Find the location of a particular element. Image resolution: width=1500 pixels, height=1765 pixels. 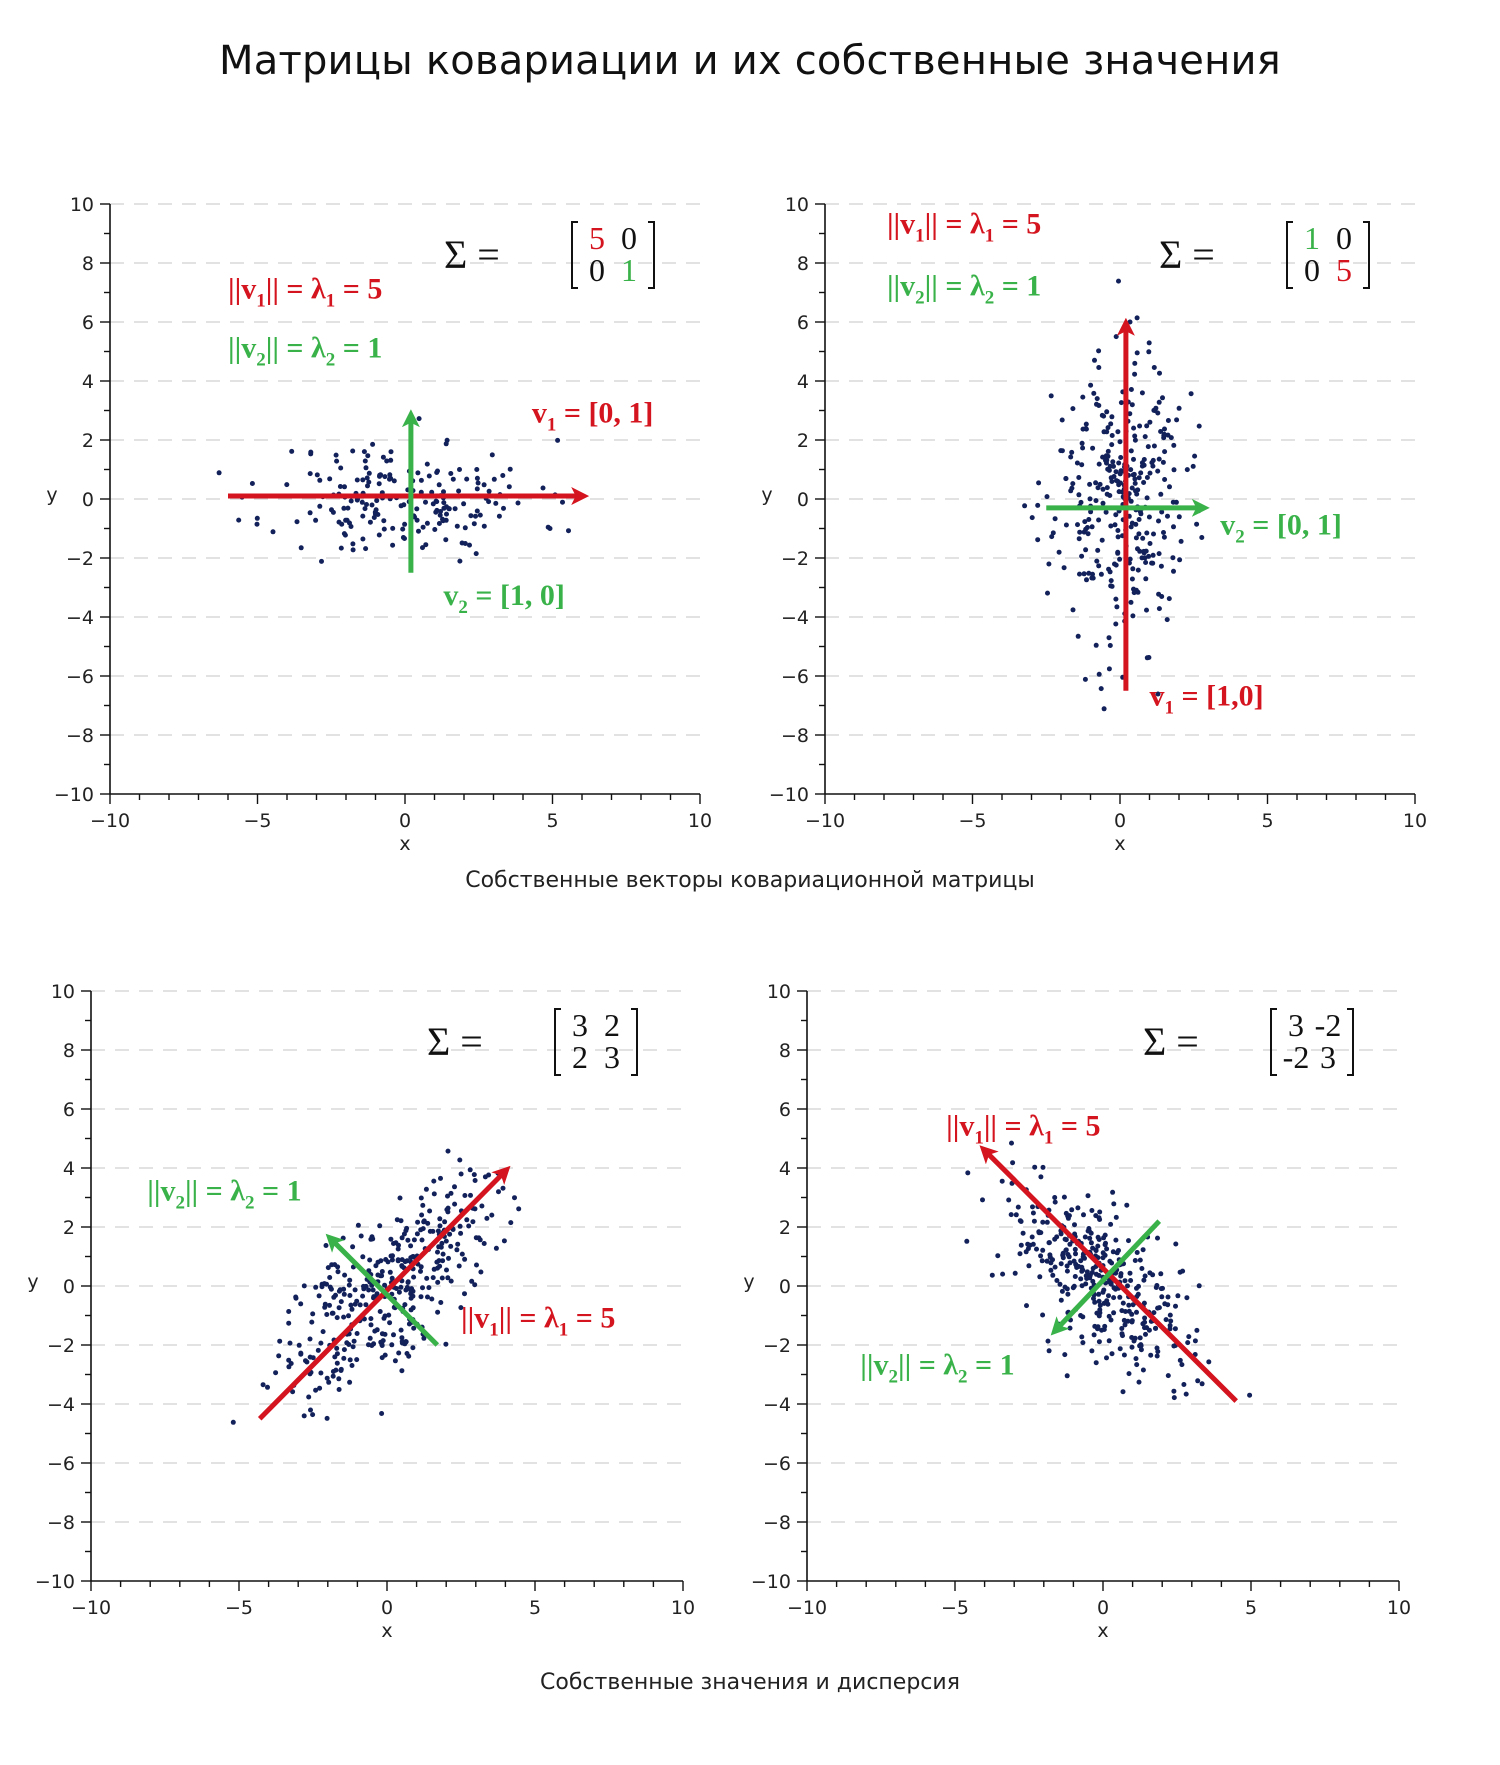

y-tick-label: −8 is located at coordinates (80, 736).